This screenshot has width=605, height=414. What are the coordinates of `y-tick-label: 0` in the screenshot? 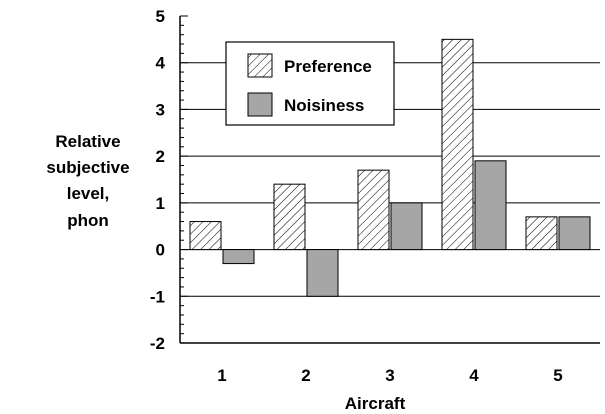 It's located at (160, 250).